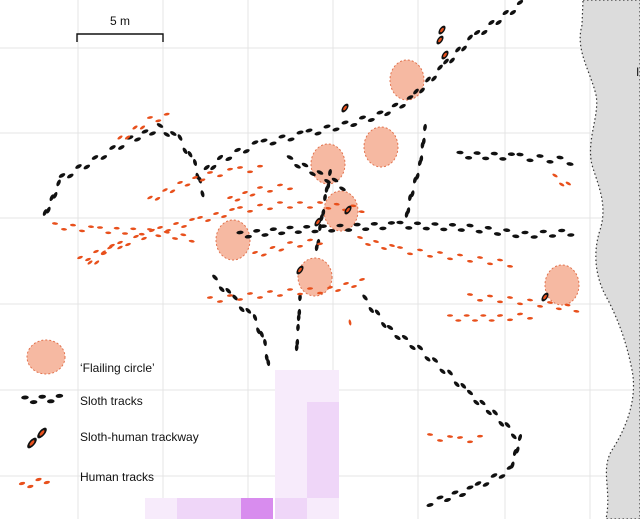 This screenshot has width=640, height=519. What do you see at coordinates (22, 483) in the screenshot?
I see `legend-human-track` at bounding box center [22, 483].